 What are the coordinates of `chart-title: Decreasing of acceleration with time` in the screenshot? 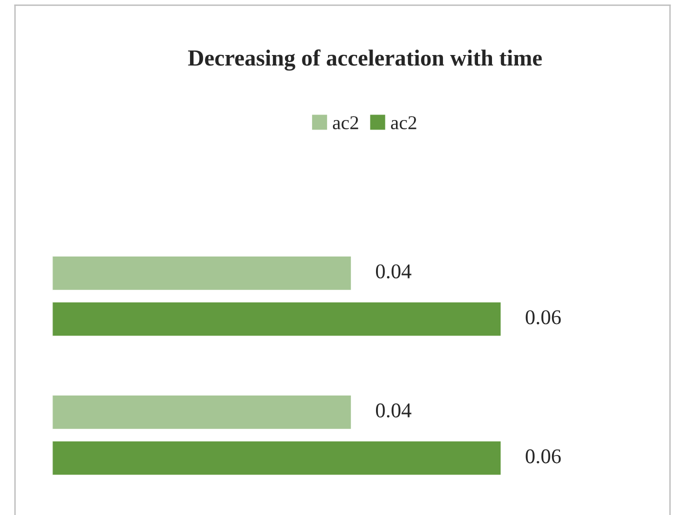 It's located at (365, 60).